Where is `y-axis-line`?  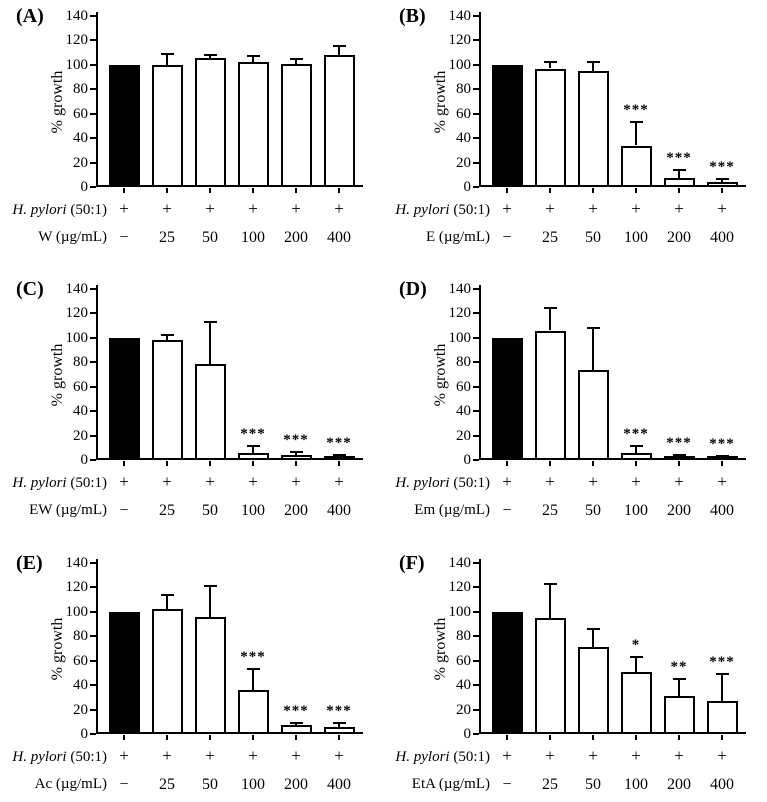 y-axis-line is located at coordinates (480, 646).